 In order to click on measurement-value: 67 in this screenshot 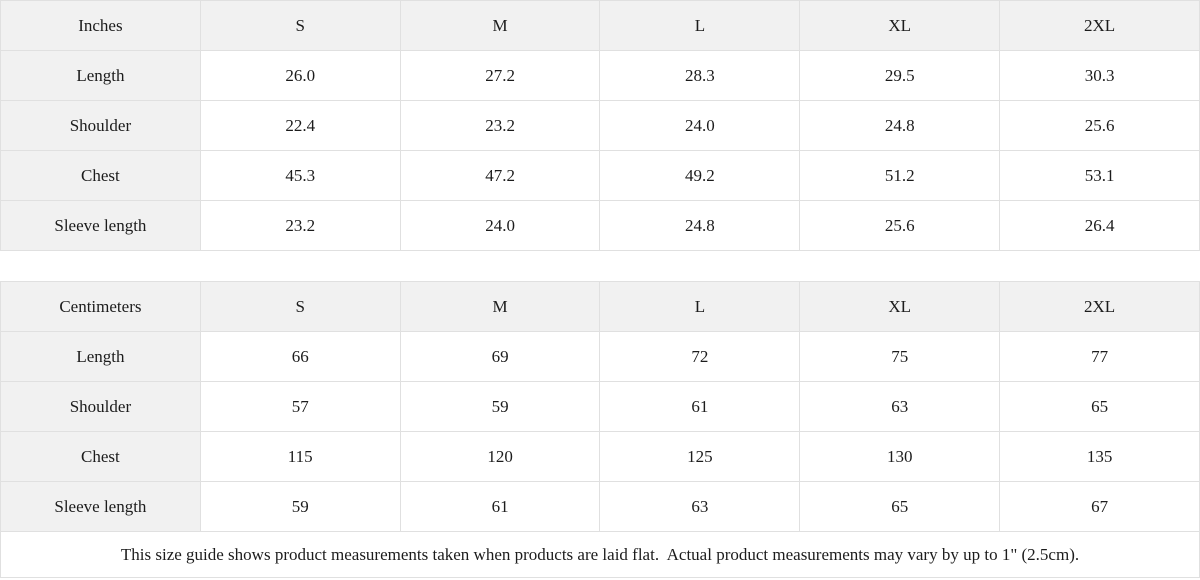, I will do `click(1099, 506)`.